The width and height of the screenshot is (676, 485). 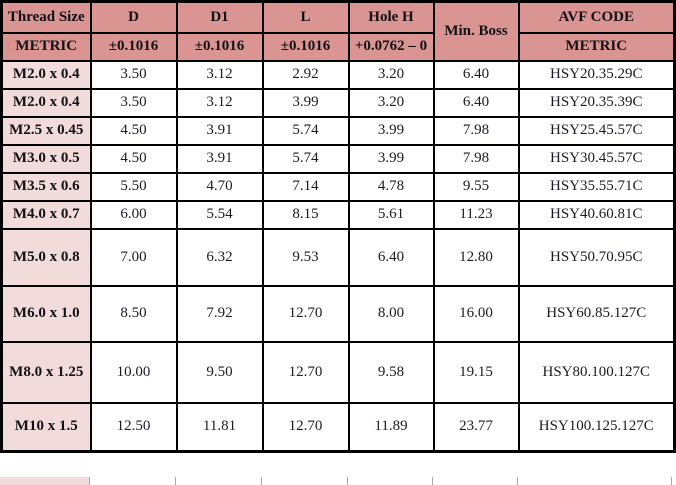 I want to click on tolerance-d1: ±0.1016, so click(x=219, y=46).